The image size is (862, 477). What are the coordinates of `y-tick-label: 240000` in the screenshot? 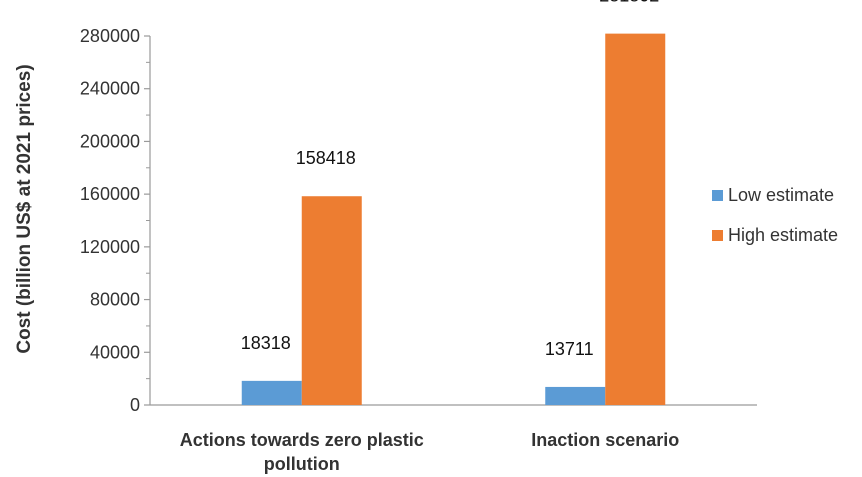 It's located at (110, 89).